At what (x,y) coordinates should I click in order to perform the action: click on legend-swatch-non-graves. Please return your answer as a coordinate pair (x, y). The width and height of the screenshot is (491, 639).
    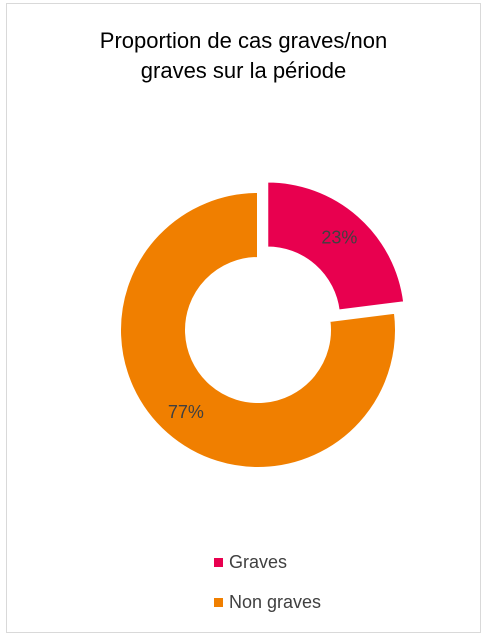
    Looking at the image, I should click on (218, 602).